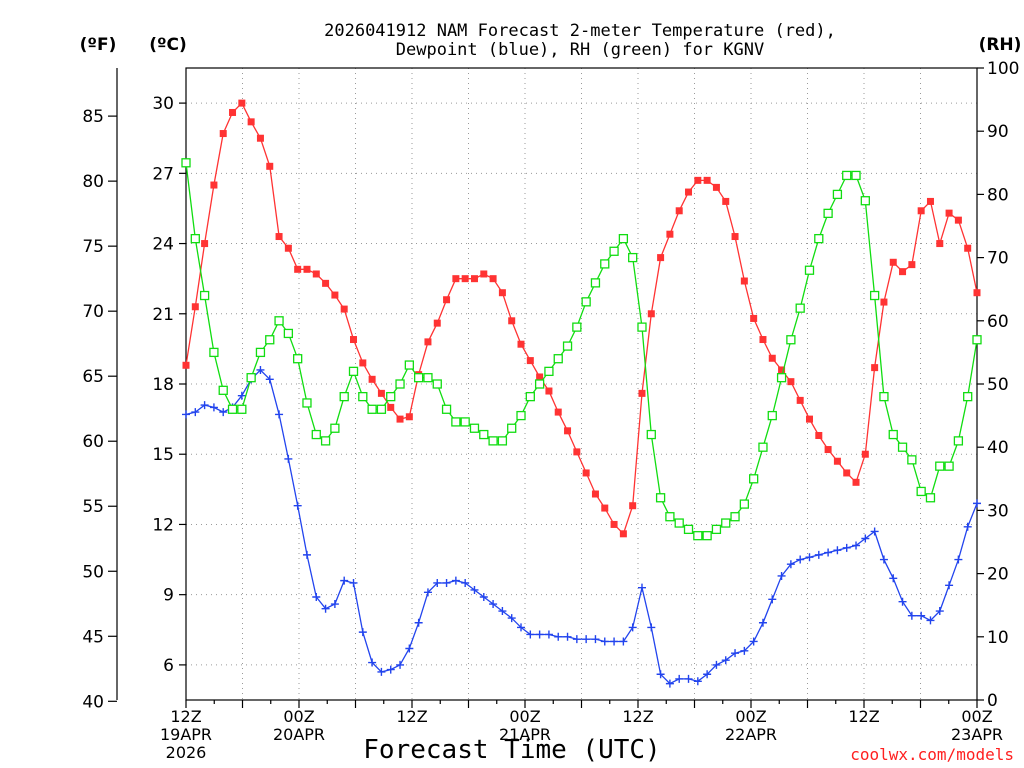  I want to click on fahrenheit-tick-label: 55, so click(93, 507).